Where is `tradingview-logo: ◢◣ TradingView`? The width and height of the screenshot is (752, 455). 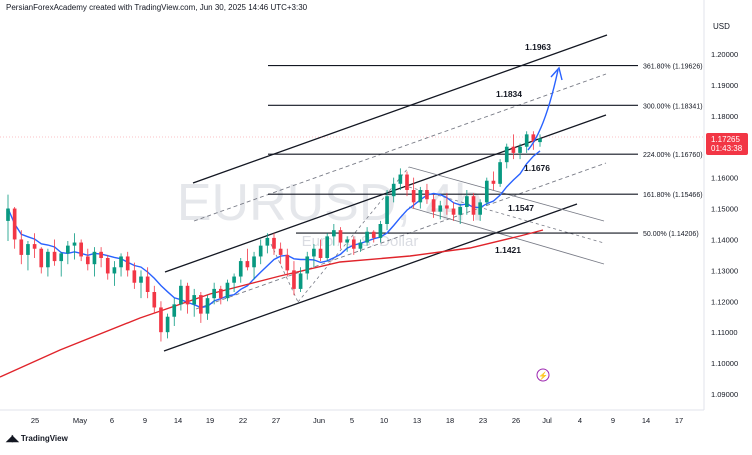 tradingview-logo: ◢◣ TradingView is located at coordinates (37, 438).